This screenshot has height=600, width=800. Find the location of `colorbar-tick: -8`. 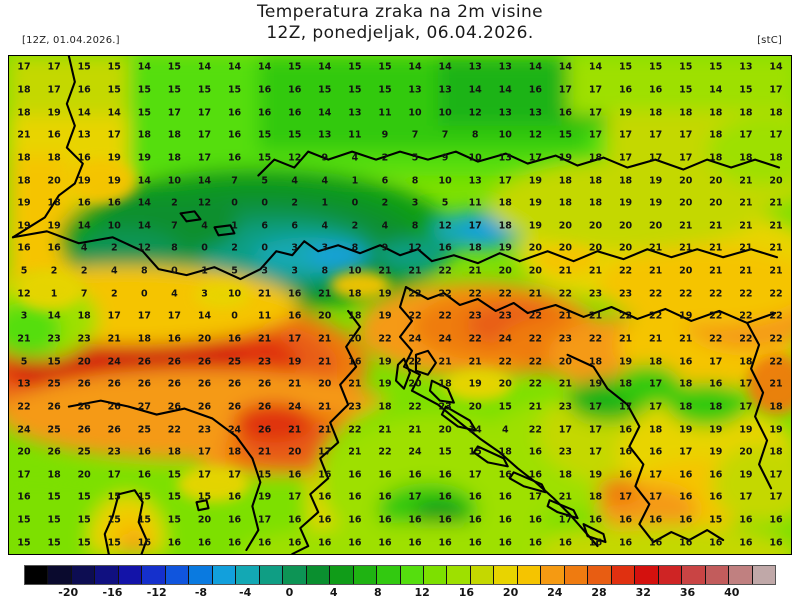

colorbar-tick: -8 is located at coordinates (201, 592).